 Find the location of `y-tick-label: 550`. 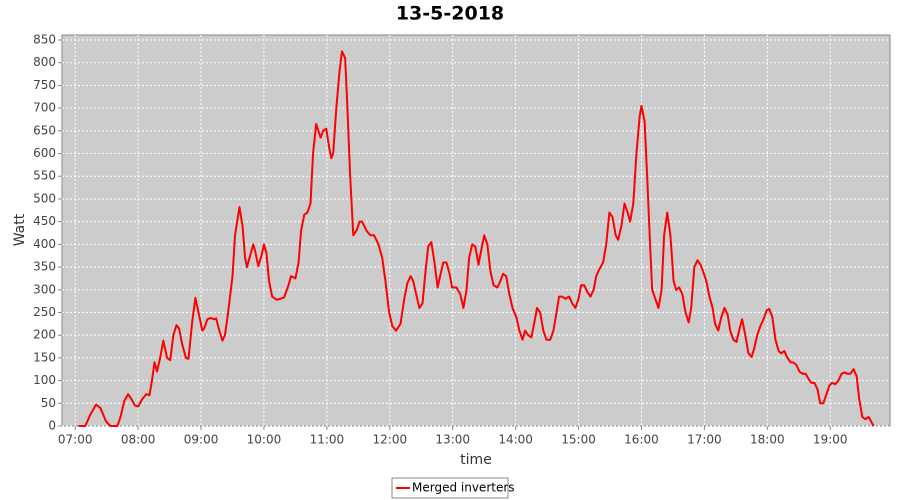

y-tick-label: 550 is located at coordinates (44, 176).